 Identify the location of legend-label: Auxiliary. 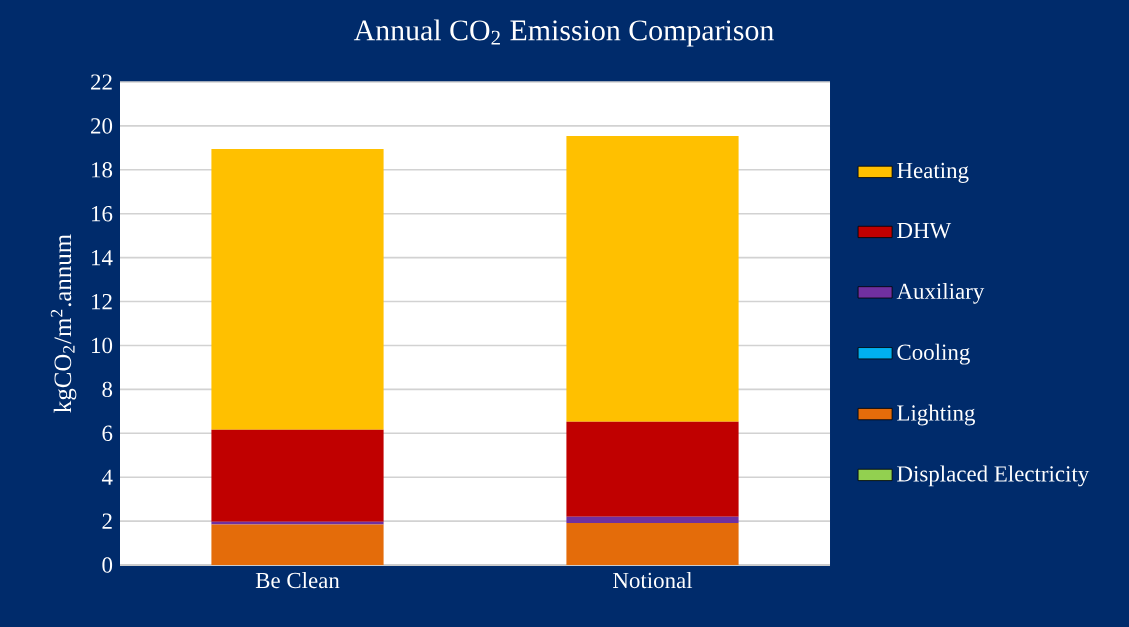
(940, 293).